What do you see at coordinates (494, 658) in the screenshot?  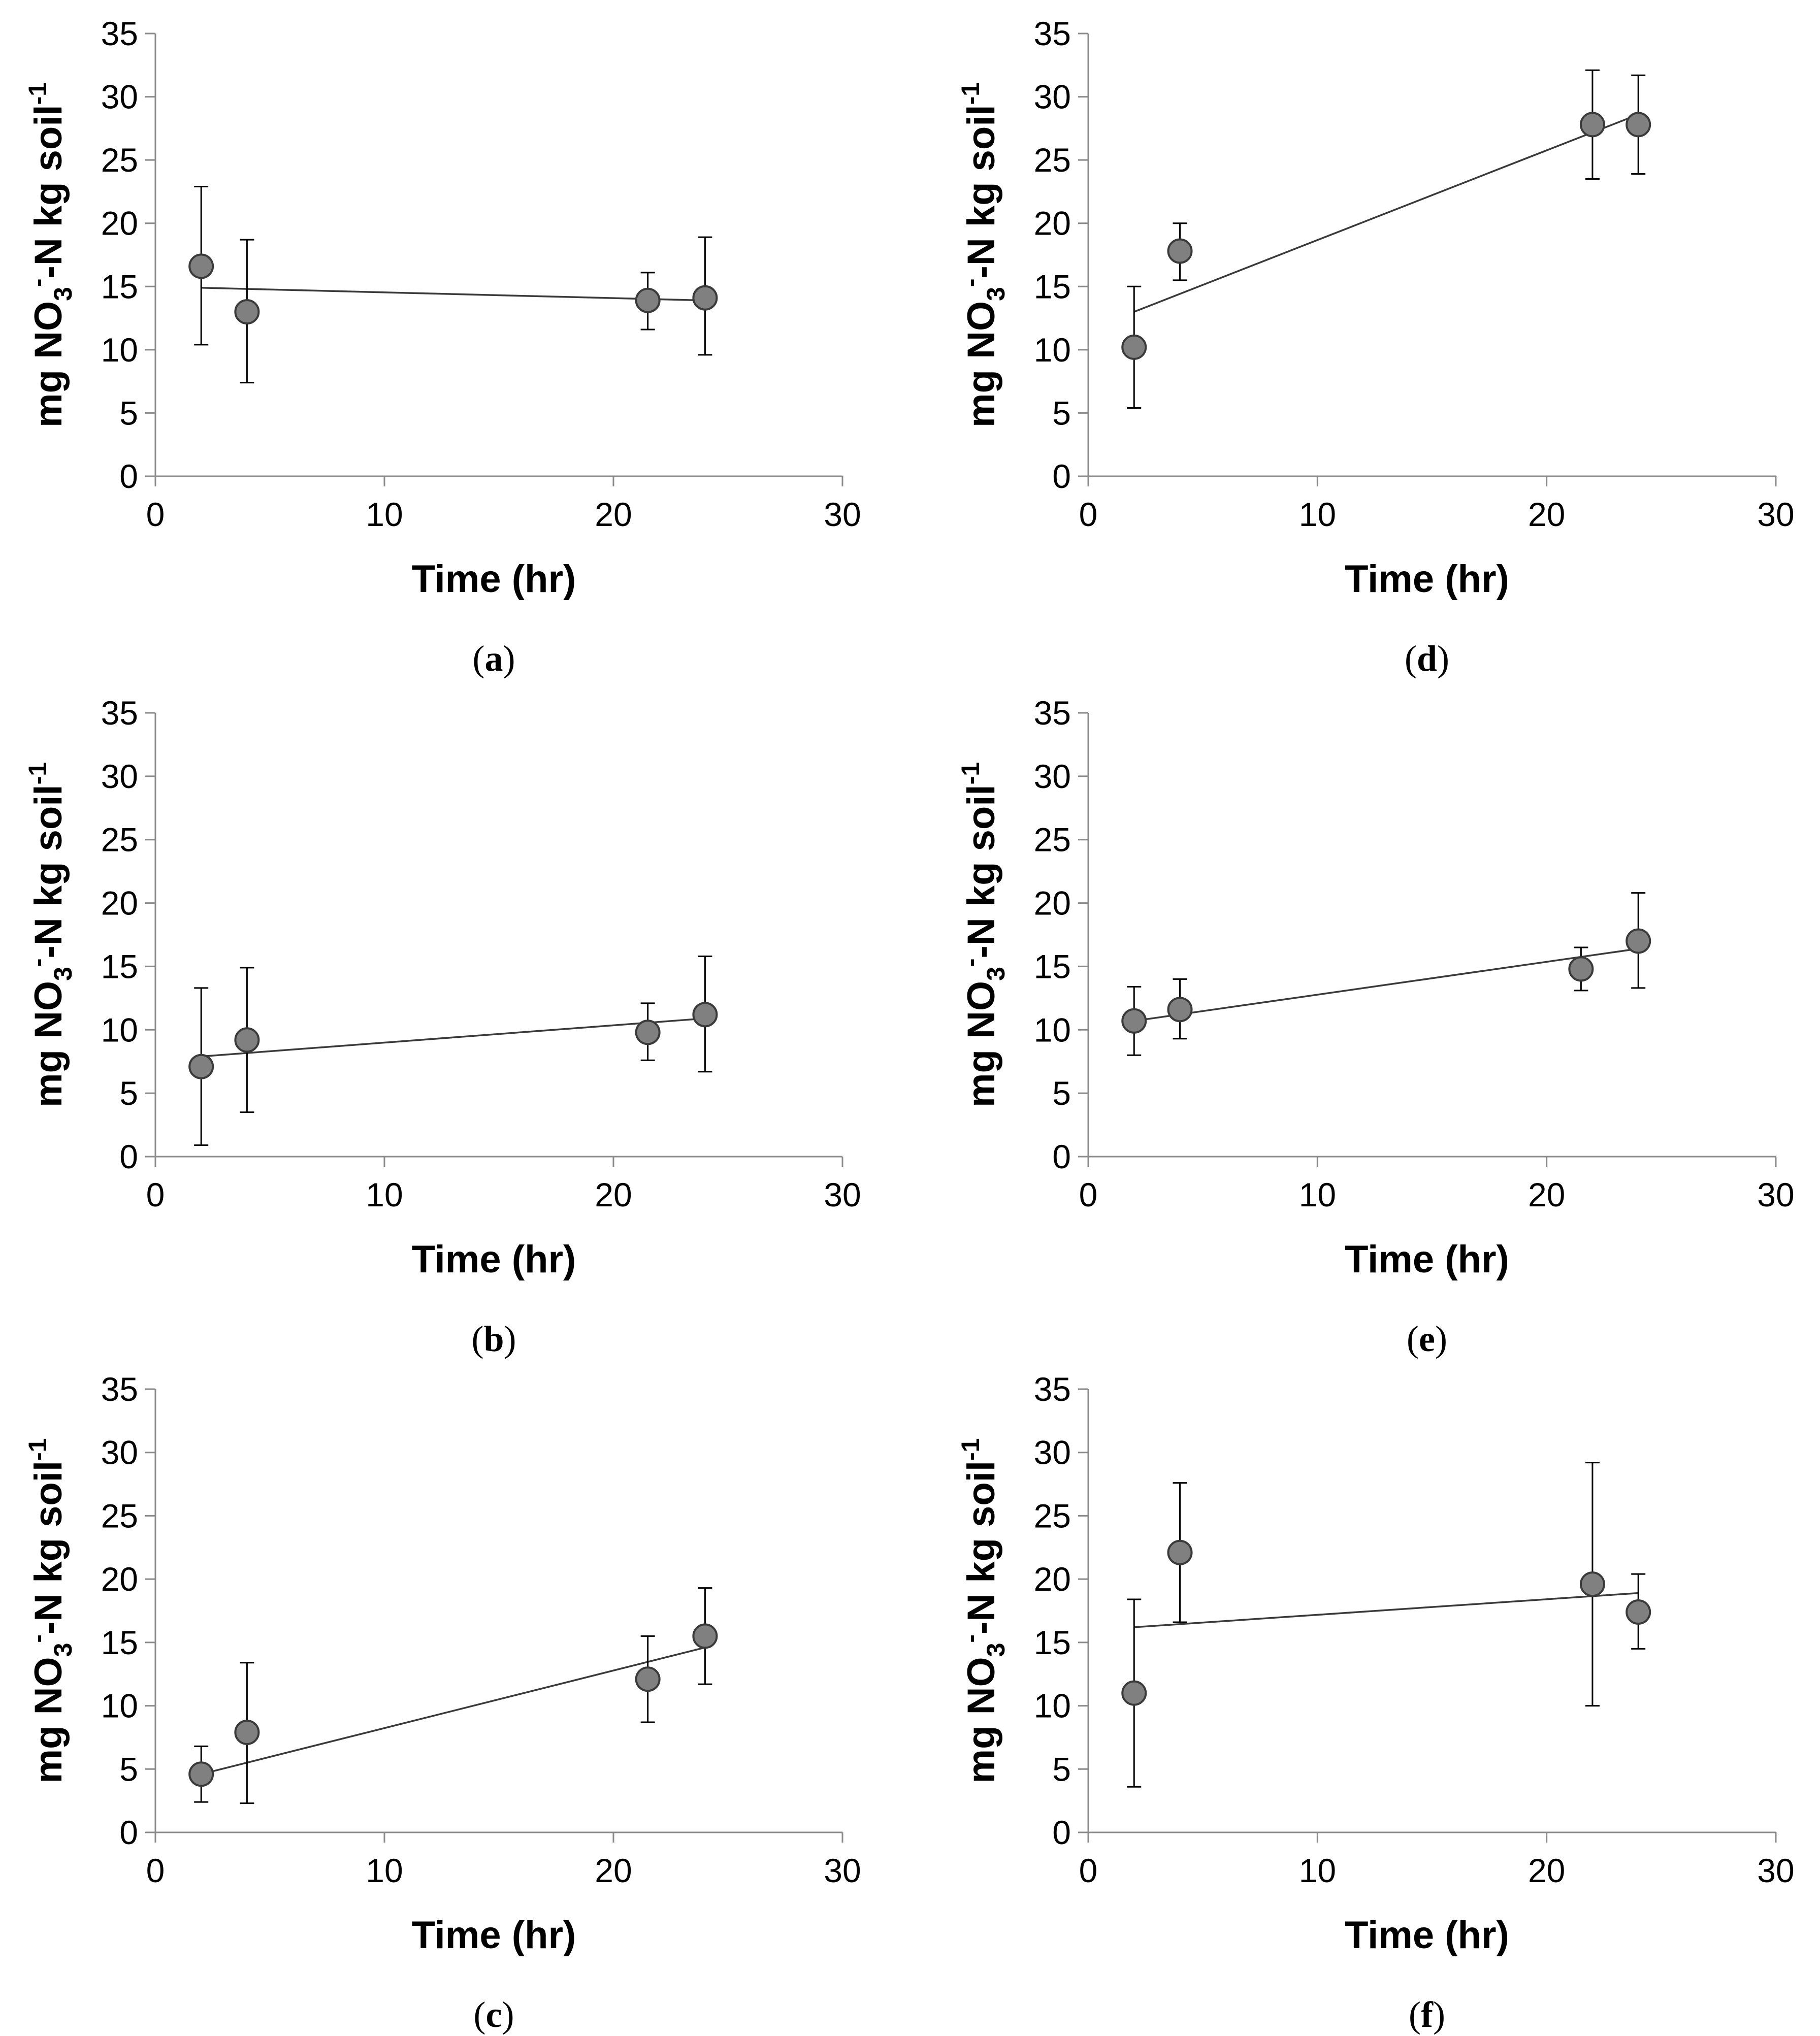 I see `panel-label: (a)` at bounding box center [494, 658].